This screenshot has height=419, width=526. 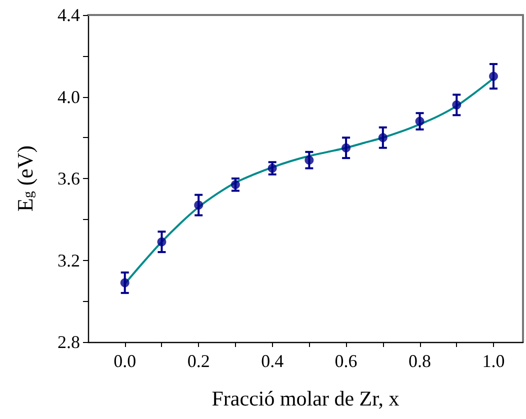 What do you see at coordinates (69, 15) in the screenshot?
I see `y-tick-label: 4.4` at bounding box center [69, 15].